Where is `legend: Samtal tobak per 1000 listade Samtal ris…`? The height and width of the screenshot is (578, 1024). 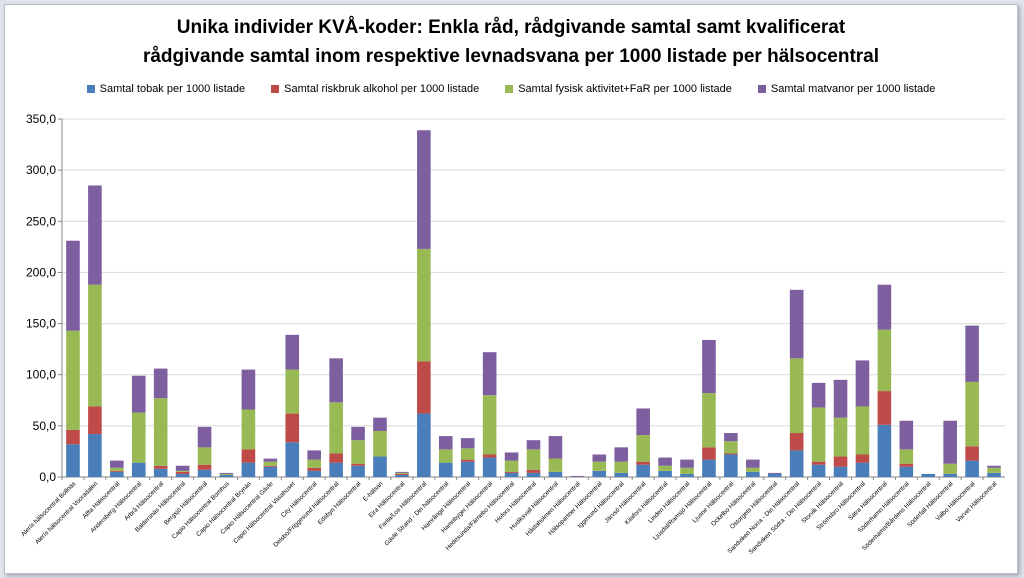 legend: Samtal tobak per 1000 listade Samtal ris… is located at coordinates (511, 89).